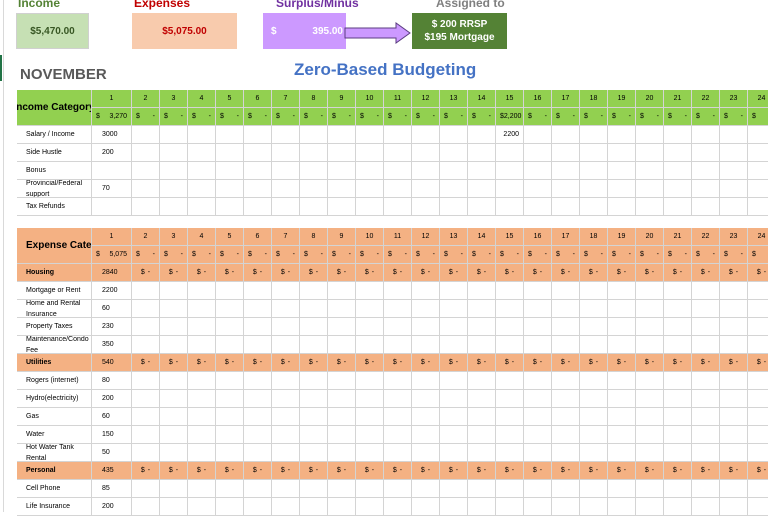 The width and height of the screenshot is (768, 516). Describe the element at coordinates (54, 135) in the screenshot. I see `item-row-label: Salary / Income` at that location.